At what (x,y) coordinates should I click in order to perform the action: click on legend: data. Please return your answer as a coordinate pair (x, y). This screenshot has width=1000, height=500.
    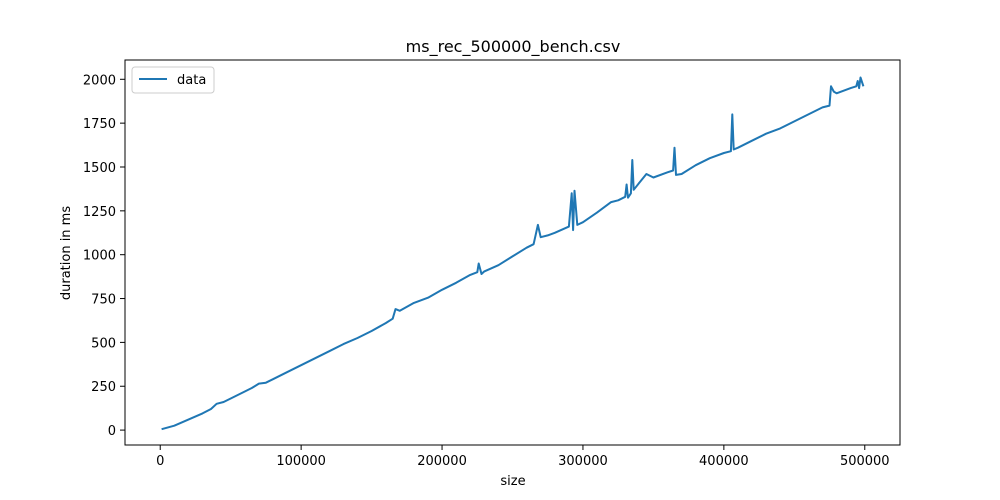
    Looking at the image, I should click on (173, 80).